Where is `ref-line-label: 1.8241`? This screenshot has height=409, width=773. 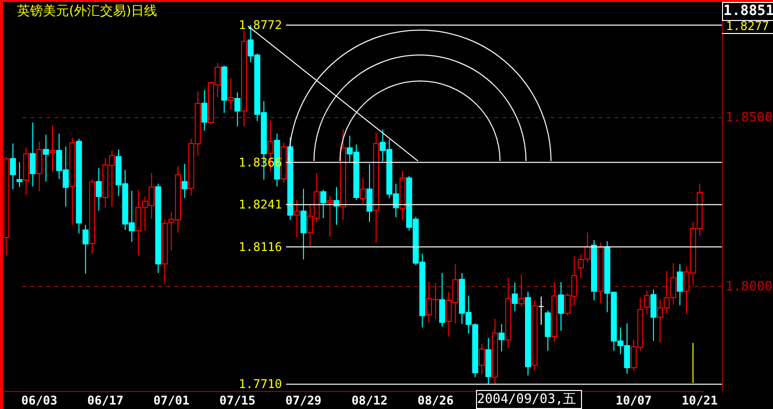
ref-line-label: 1.8241 is located at coordinates (260, 205).